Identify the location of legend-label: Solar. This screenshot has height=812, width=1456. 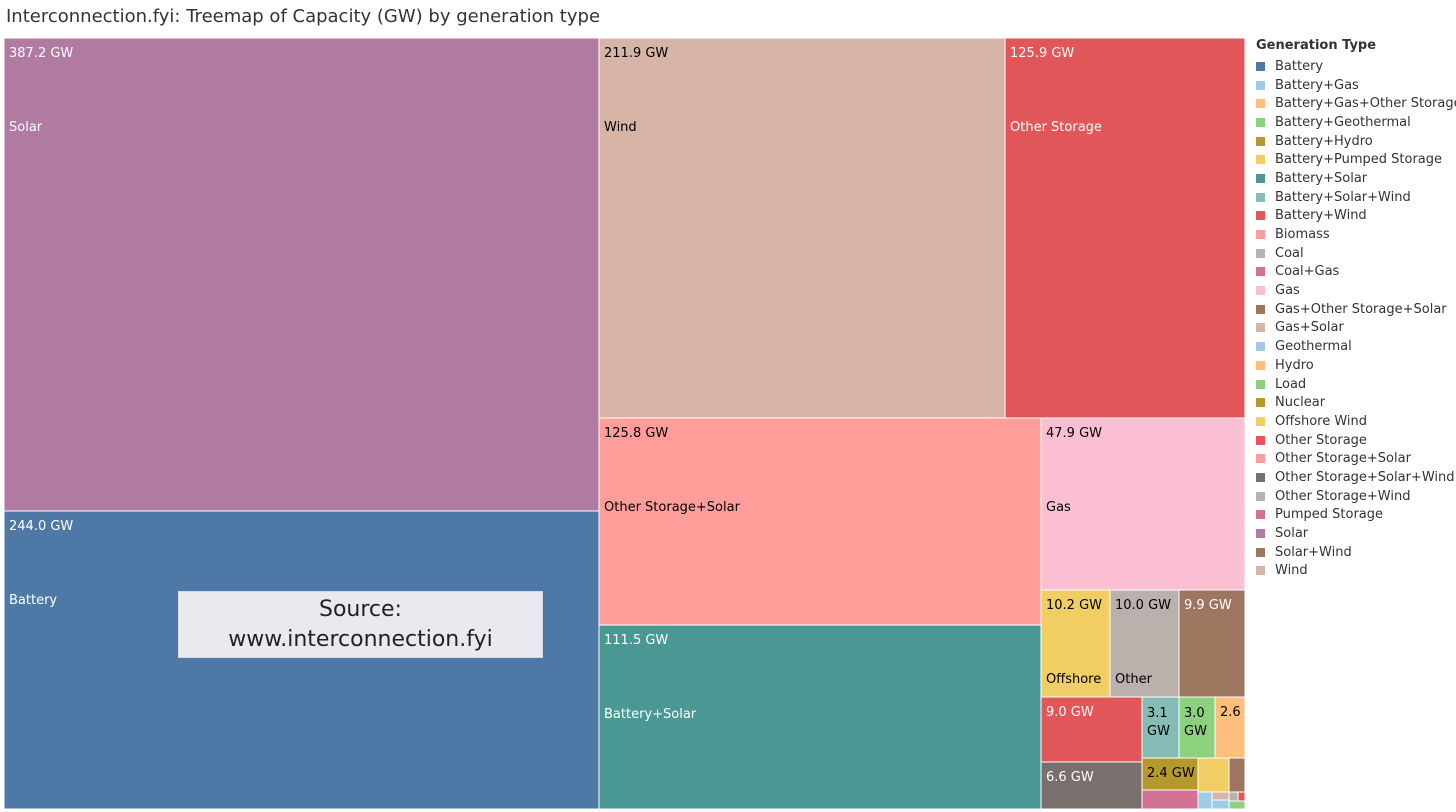
(1292, 534).